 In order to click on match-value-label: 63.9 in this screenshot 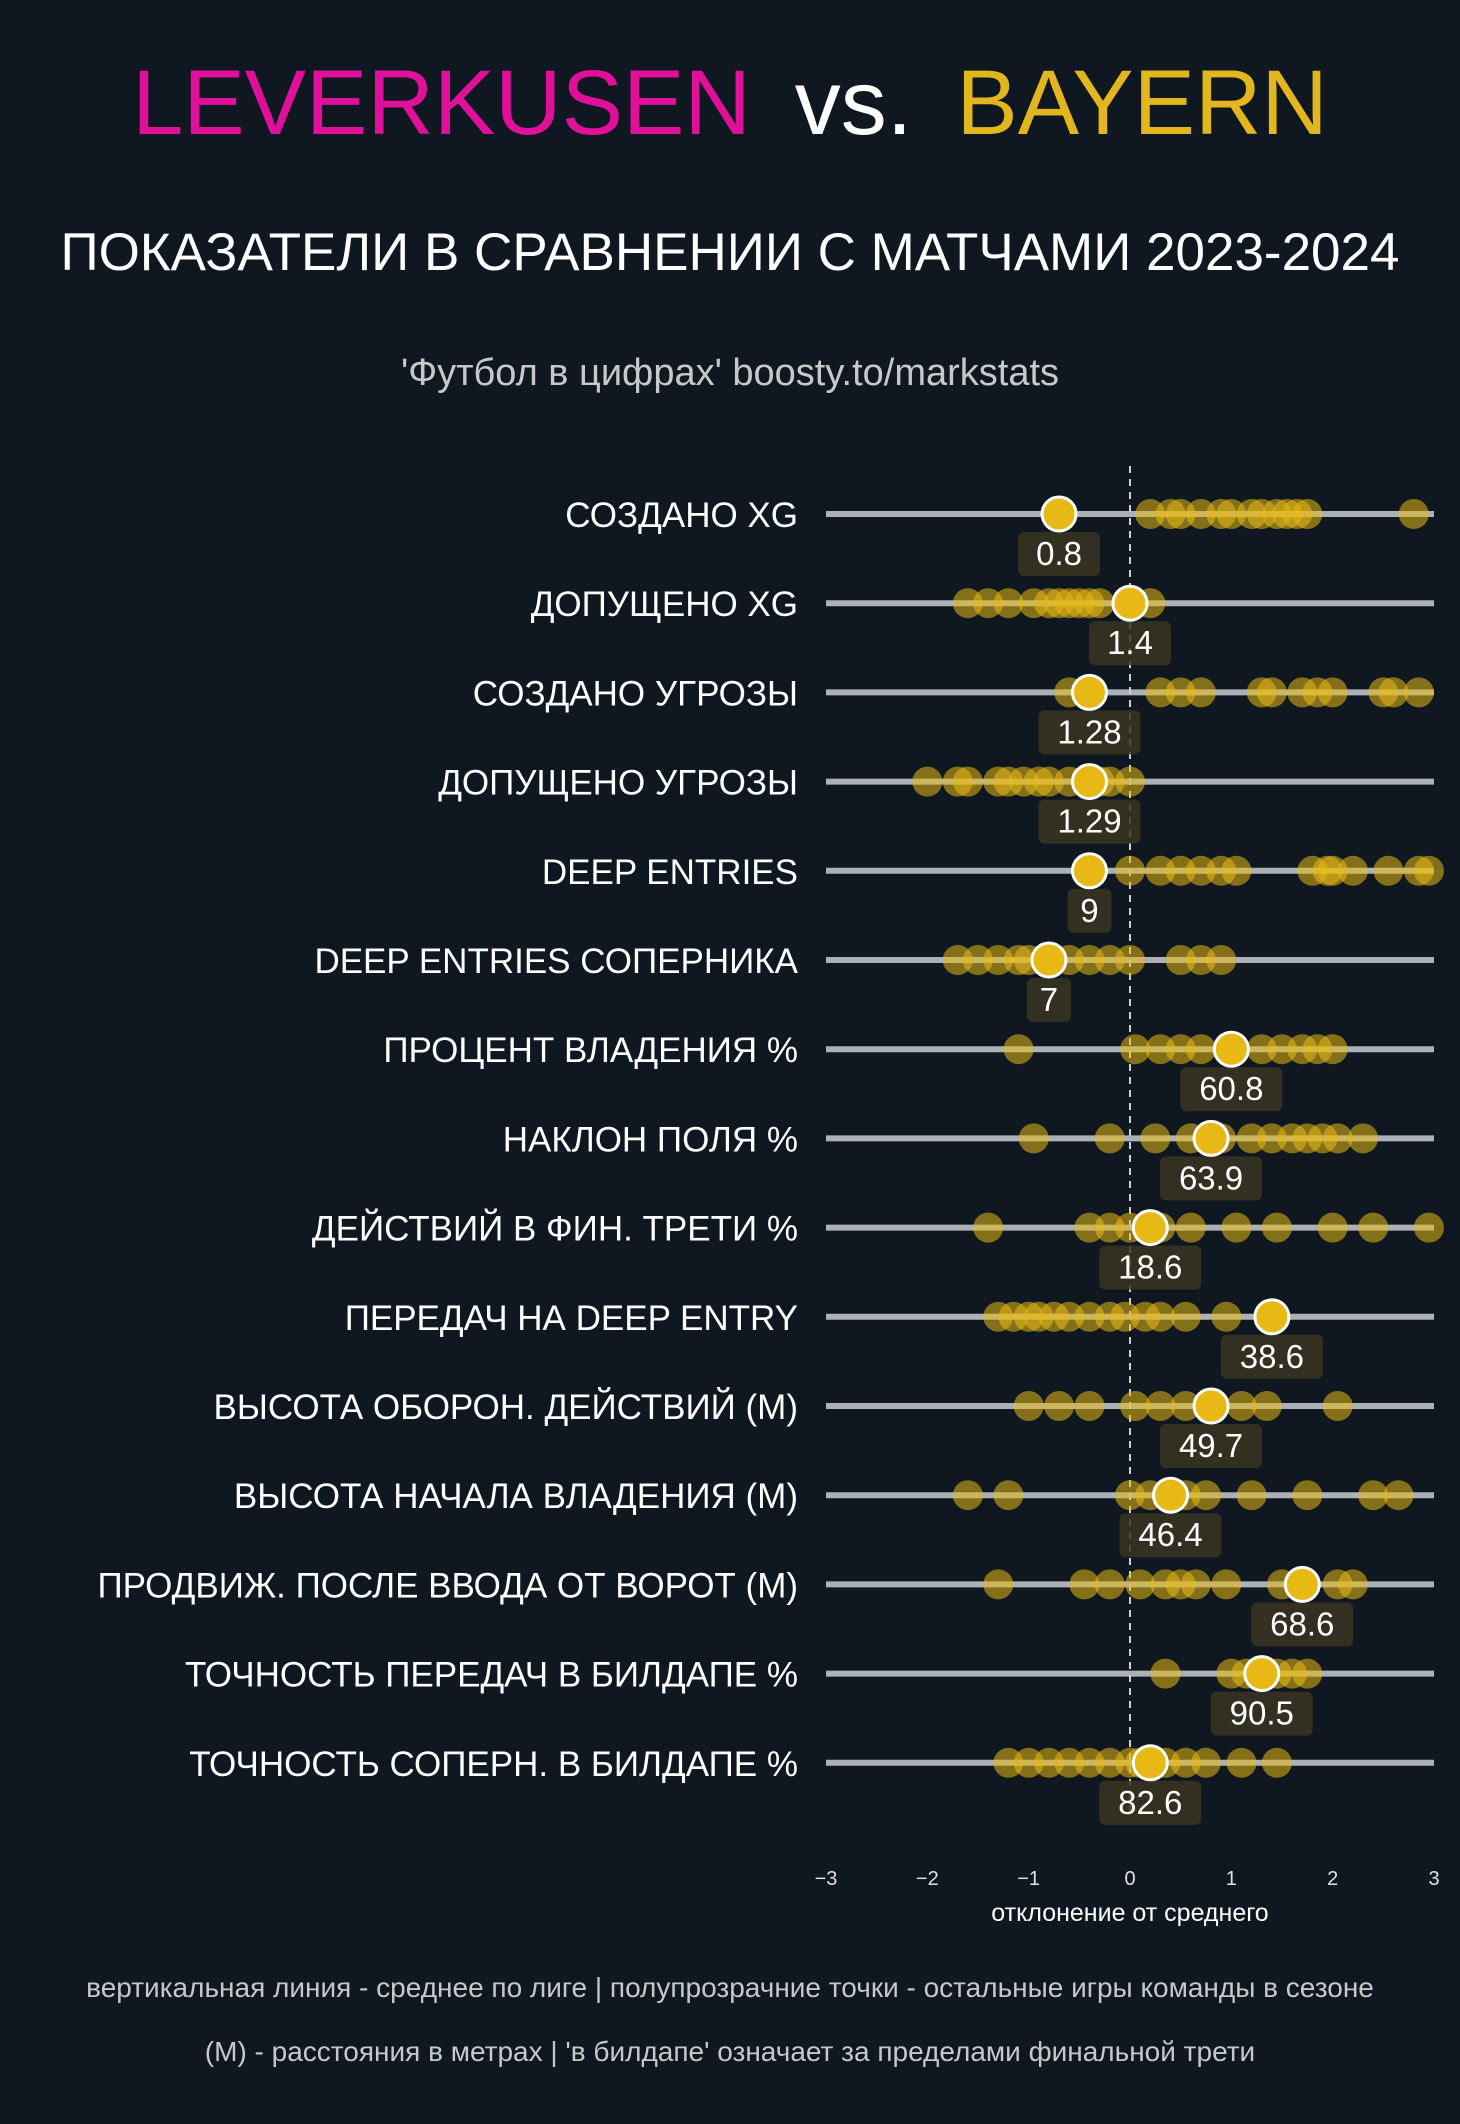, I will do `click(1211, 1177)`.